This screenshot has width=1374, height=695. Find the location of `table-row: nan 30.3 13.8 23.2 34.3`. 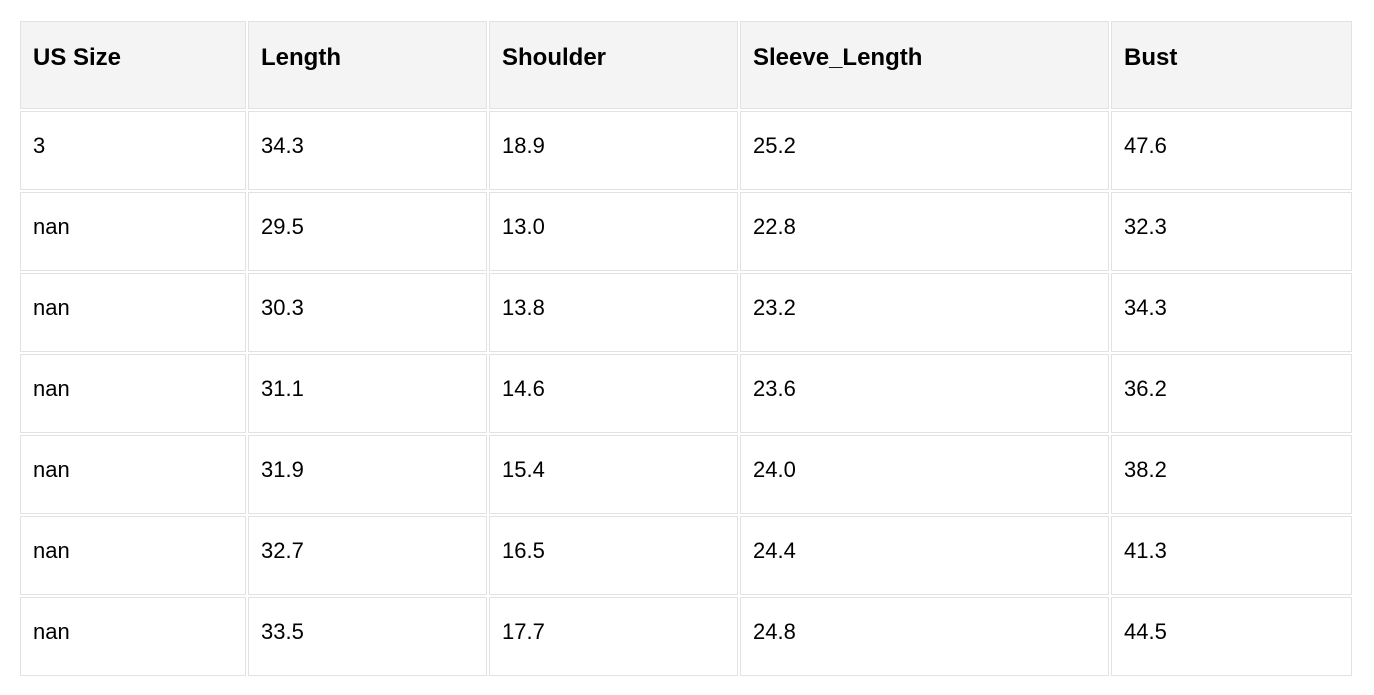

table-row: nan 30.3 13.8 23.2 34.3 is located at coordinates (686, 312).